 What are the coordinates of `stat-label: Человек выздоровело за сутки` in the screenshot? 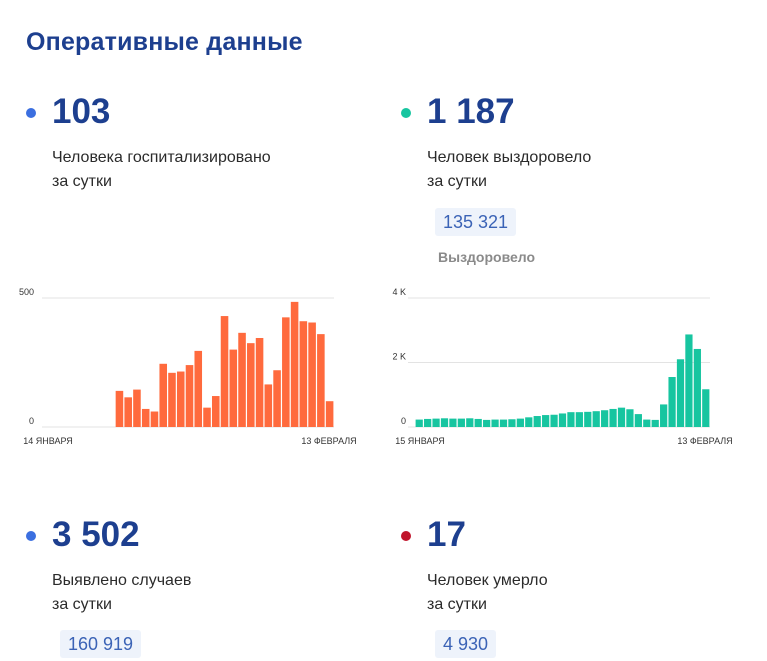 It's located at (577, 170).